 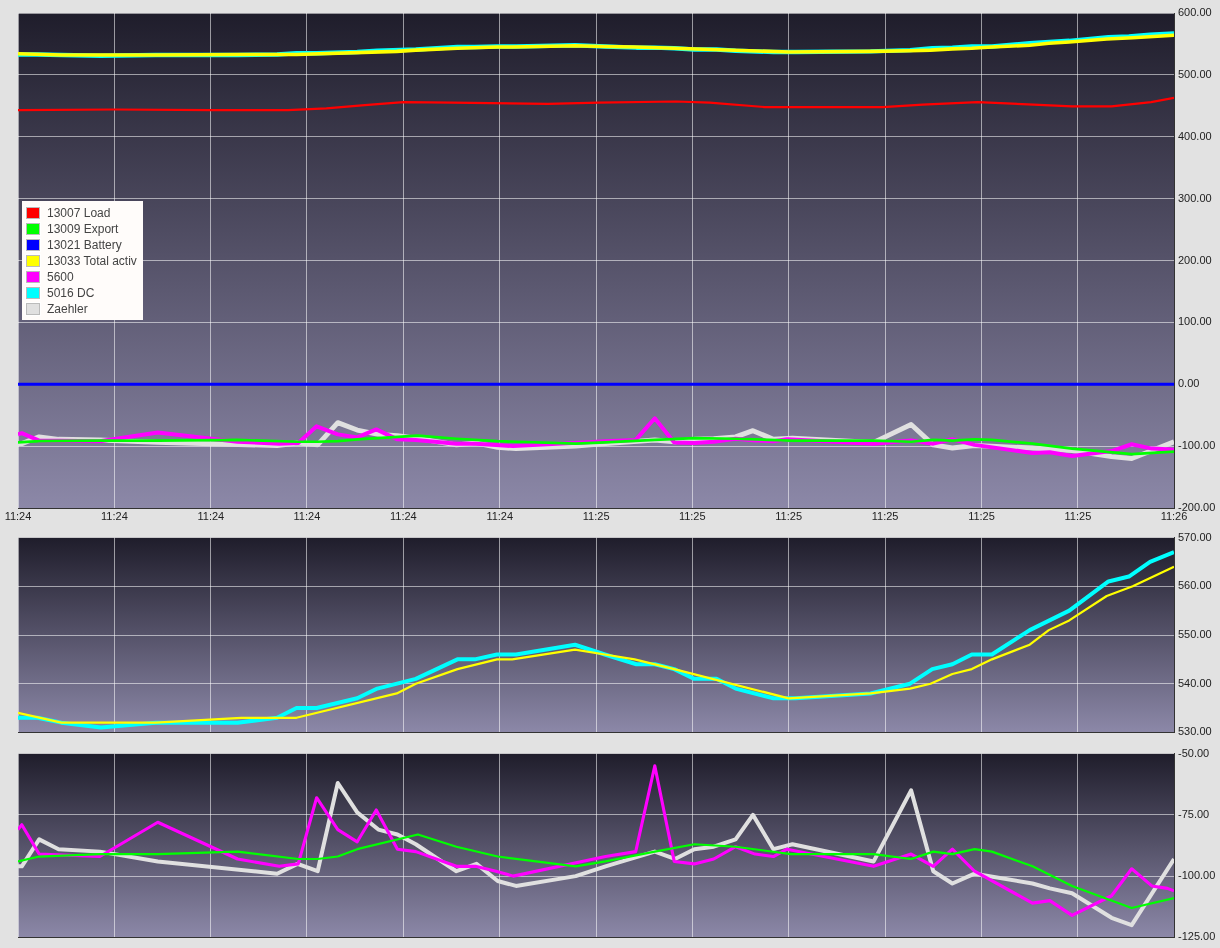 I want to click on y-tick-label: 500.00, so click(x=1195, y=73).